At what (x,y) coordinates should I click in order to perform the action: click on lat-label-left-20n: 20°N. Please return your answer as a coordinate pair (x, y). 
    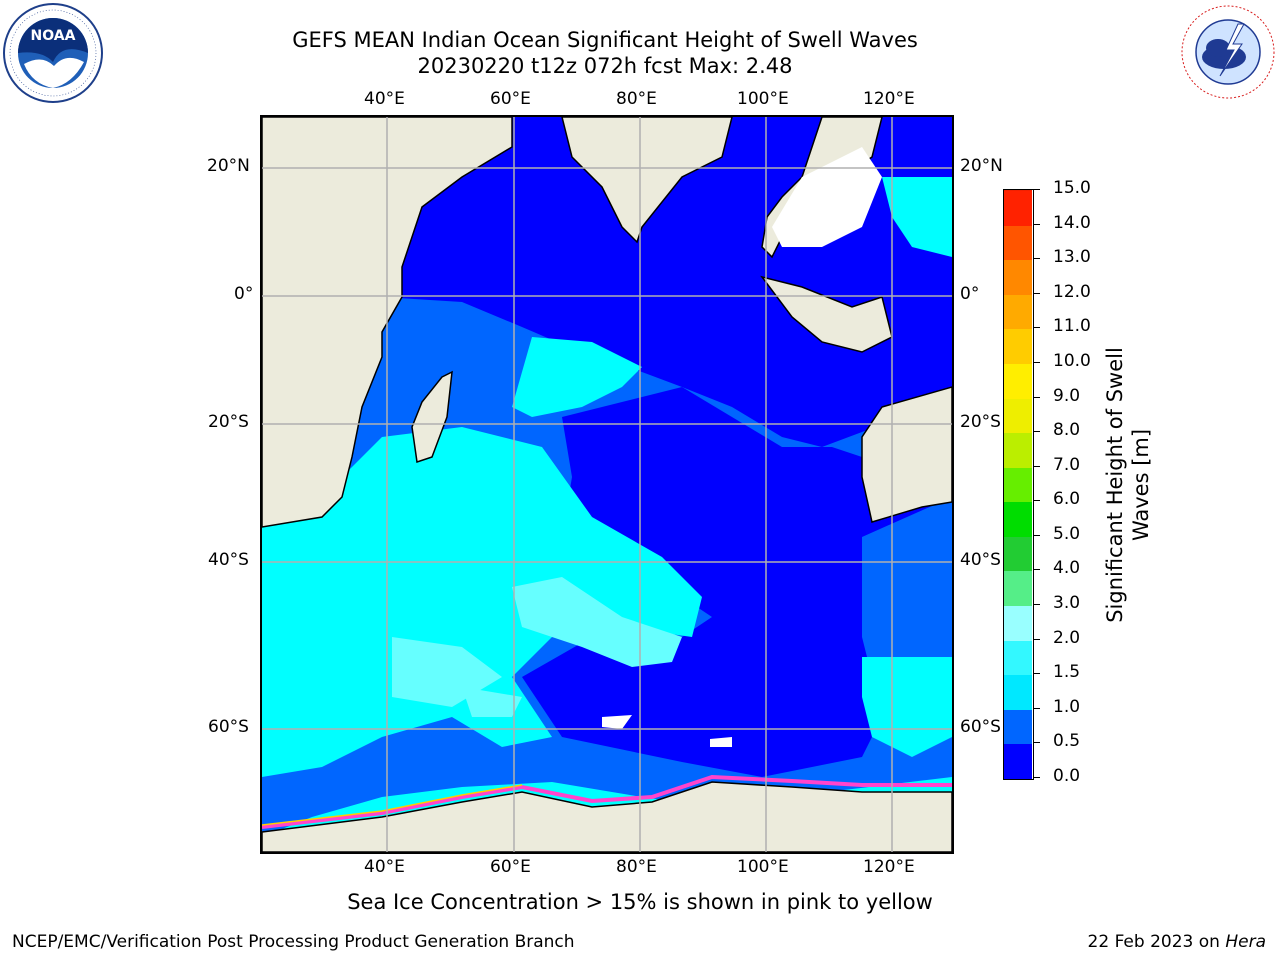
    Looking at the image, I should click on (228, 166).